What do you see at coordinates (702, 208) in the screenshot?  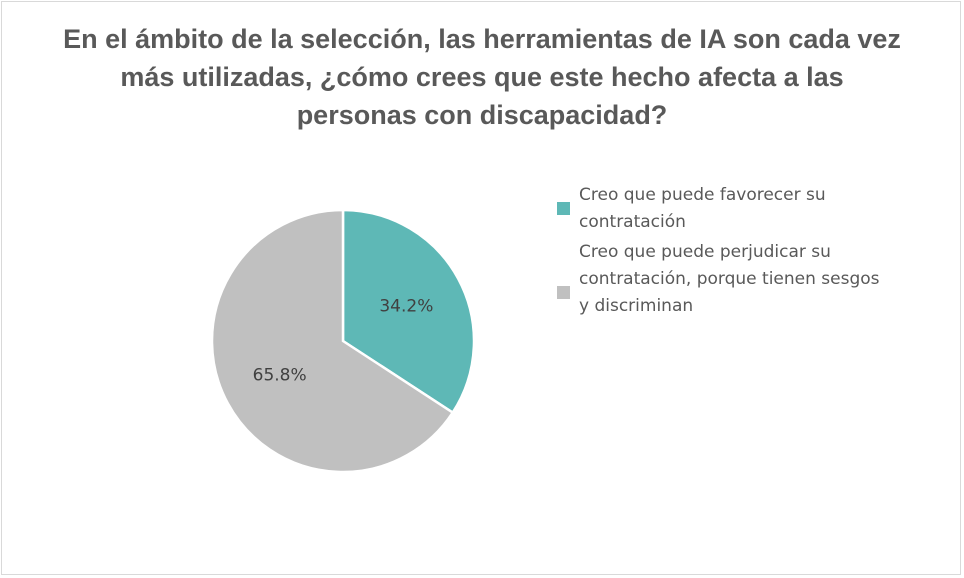 I see `legend-label-favorecer: Creo que puede favorecer su contratación` at bounding box center [702, 208].